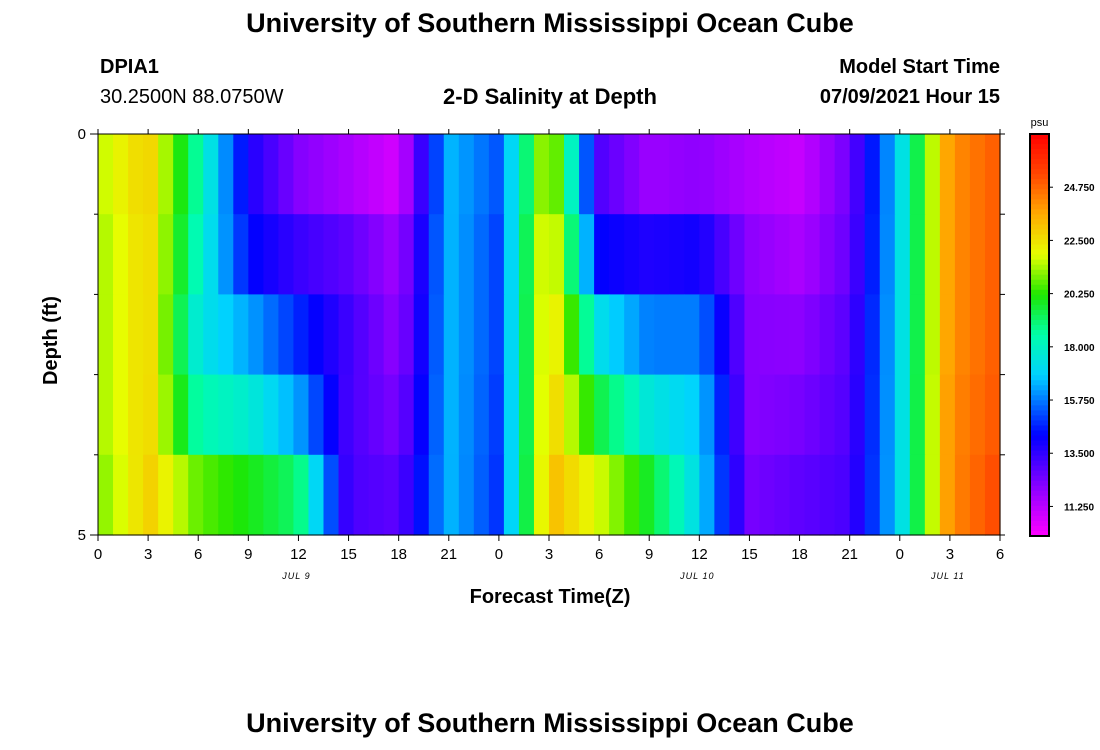 This screenshot has height=750, width=1100. I want to click on colorbar-tick-label: 22.500, so click(1079, 241).